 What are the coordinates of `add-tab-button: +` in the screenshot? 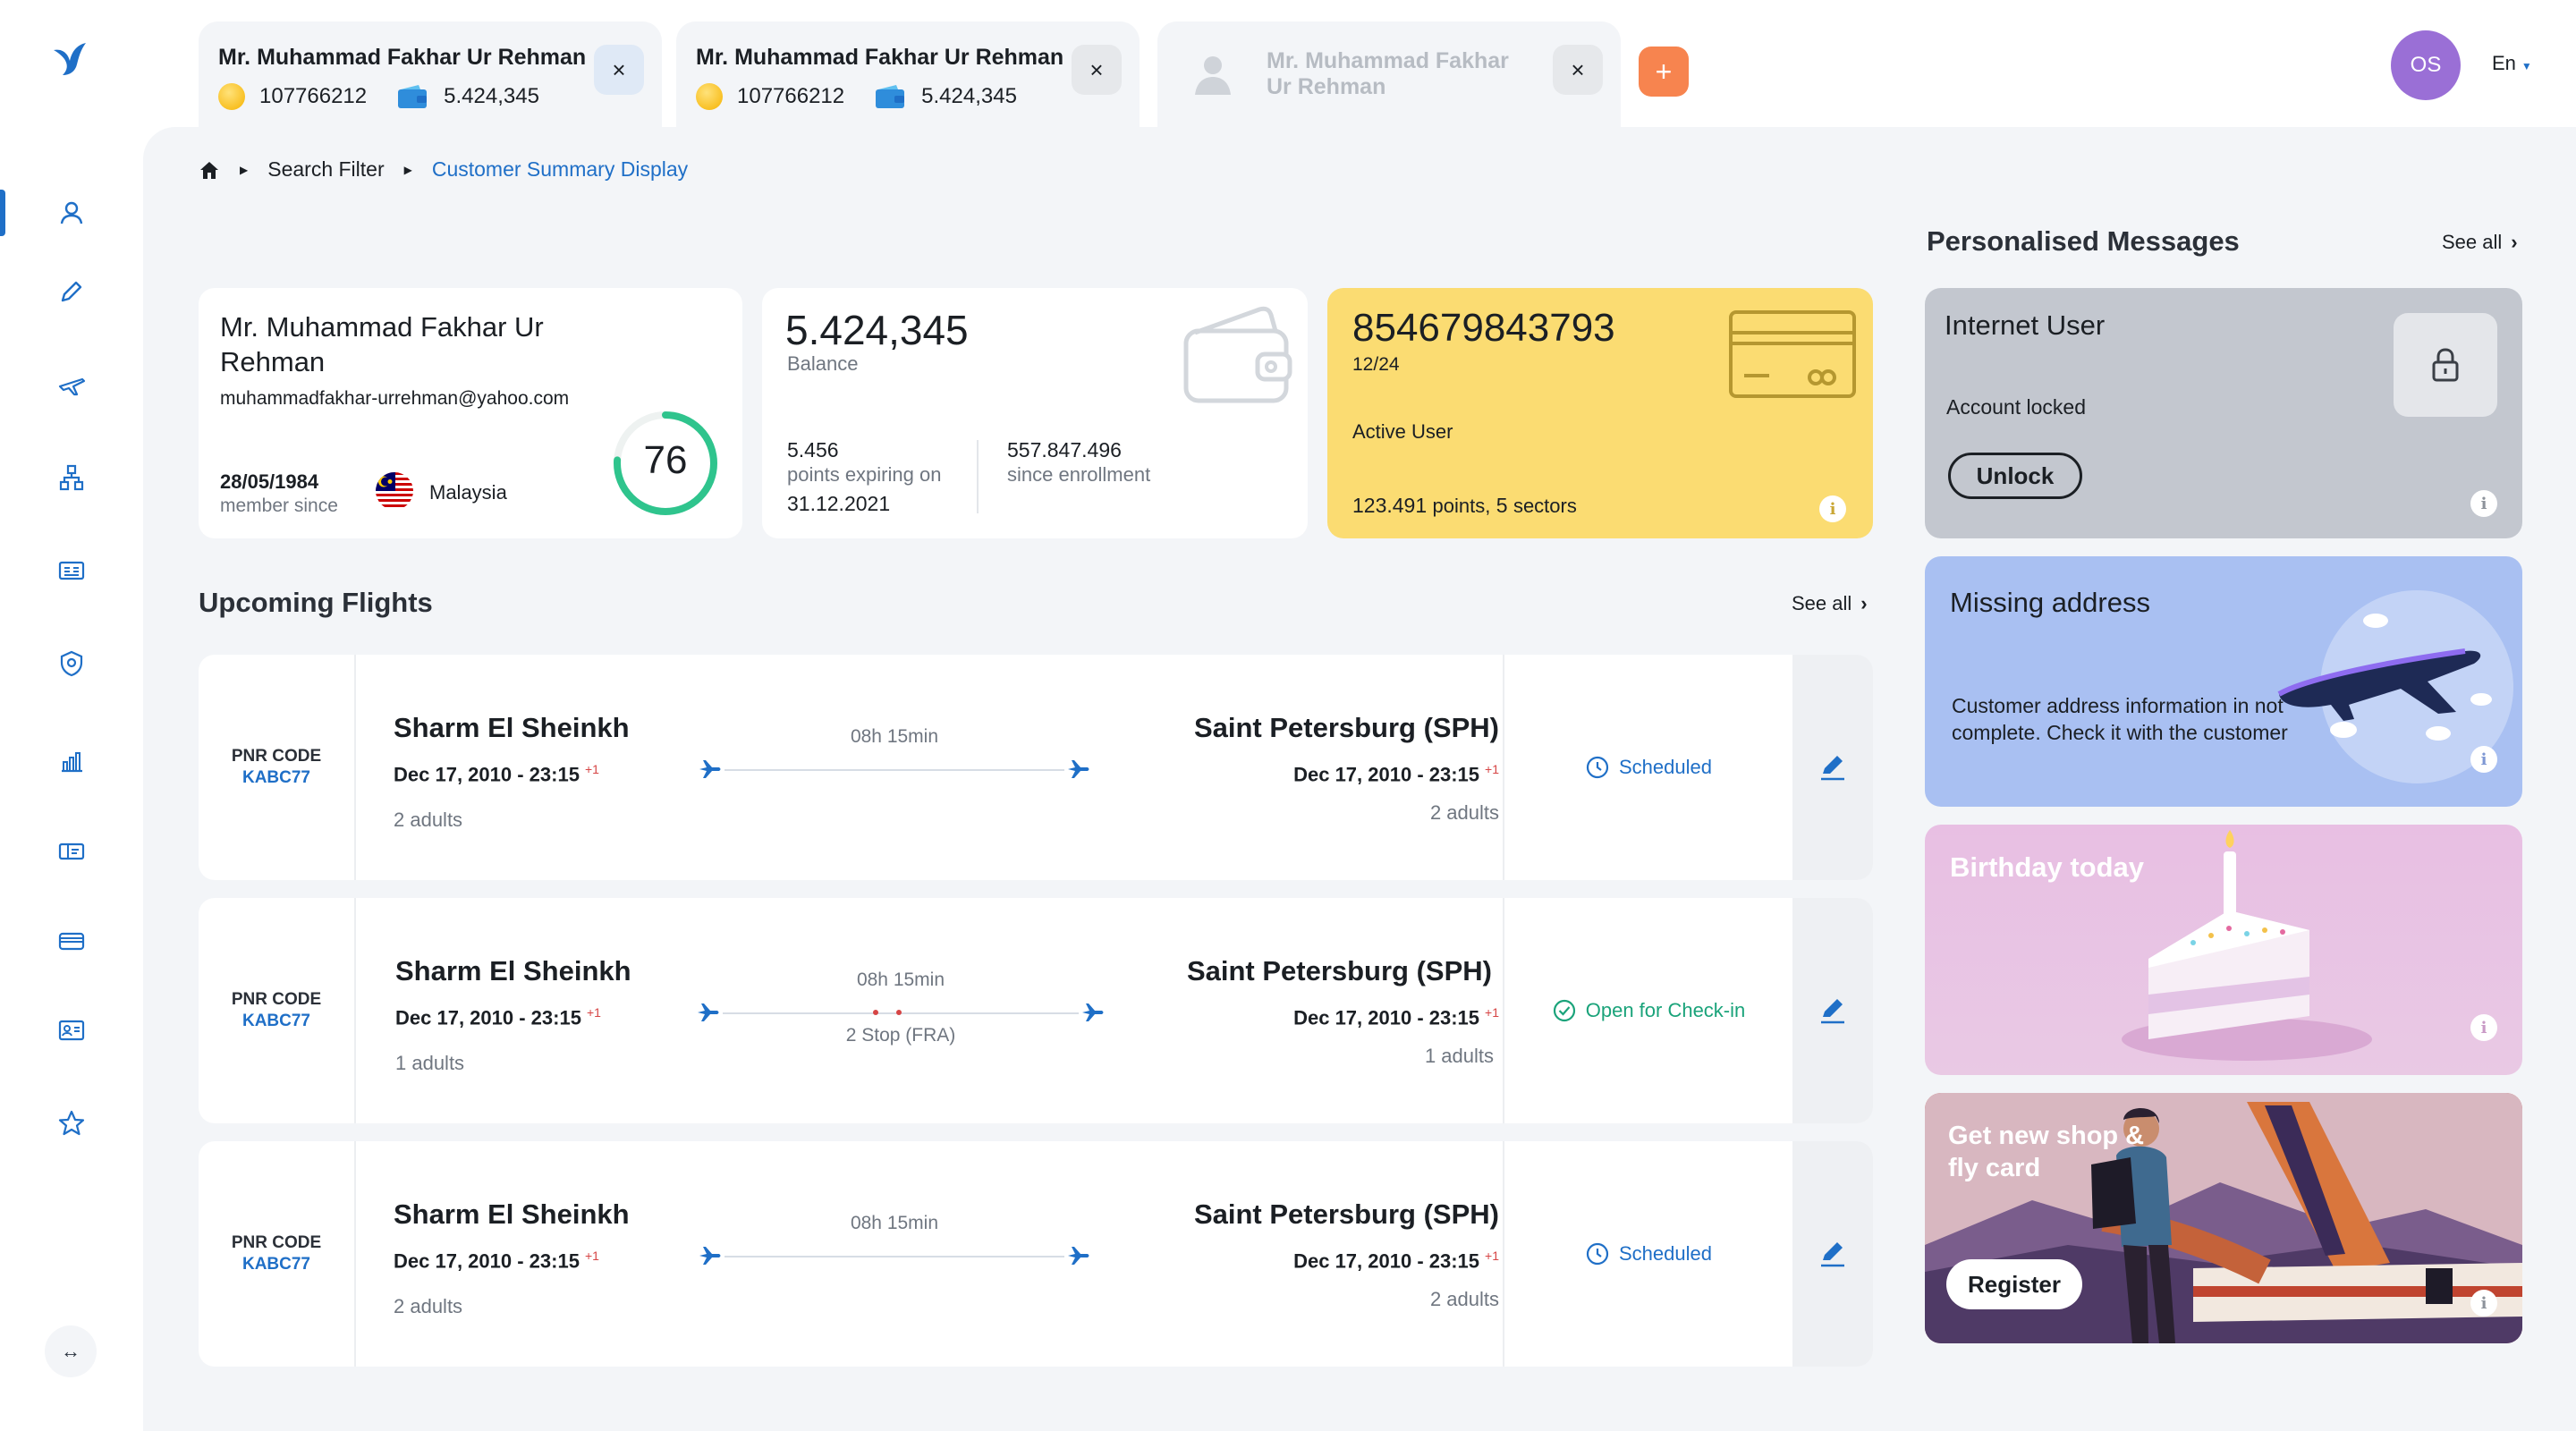 It's located at (1664, 72).